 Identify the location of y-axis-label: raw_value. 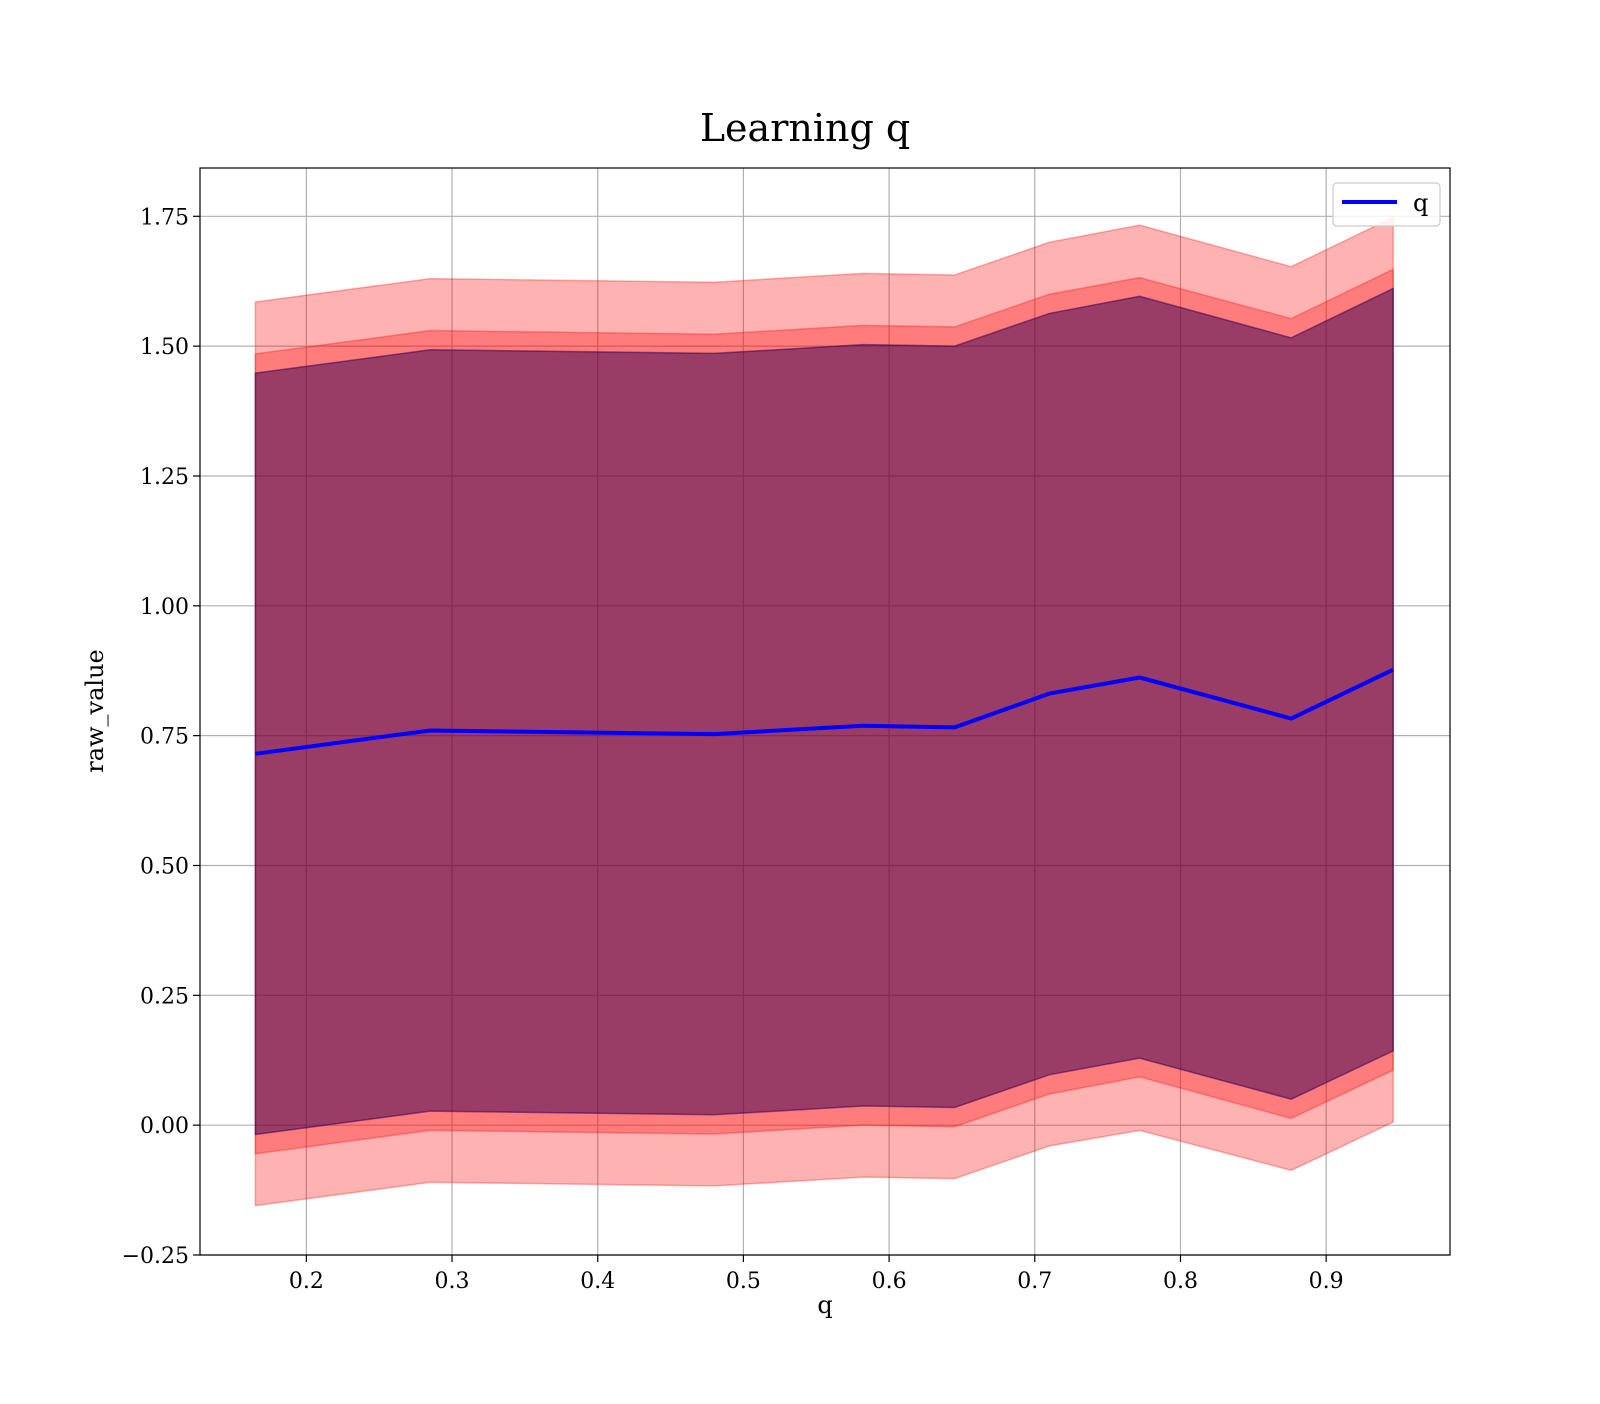
(95, 711).